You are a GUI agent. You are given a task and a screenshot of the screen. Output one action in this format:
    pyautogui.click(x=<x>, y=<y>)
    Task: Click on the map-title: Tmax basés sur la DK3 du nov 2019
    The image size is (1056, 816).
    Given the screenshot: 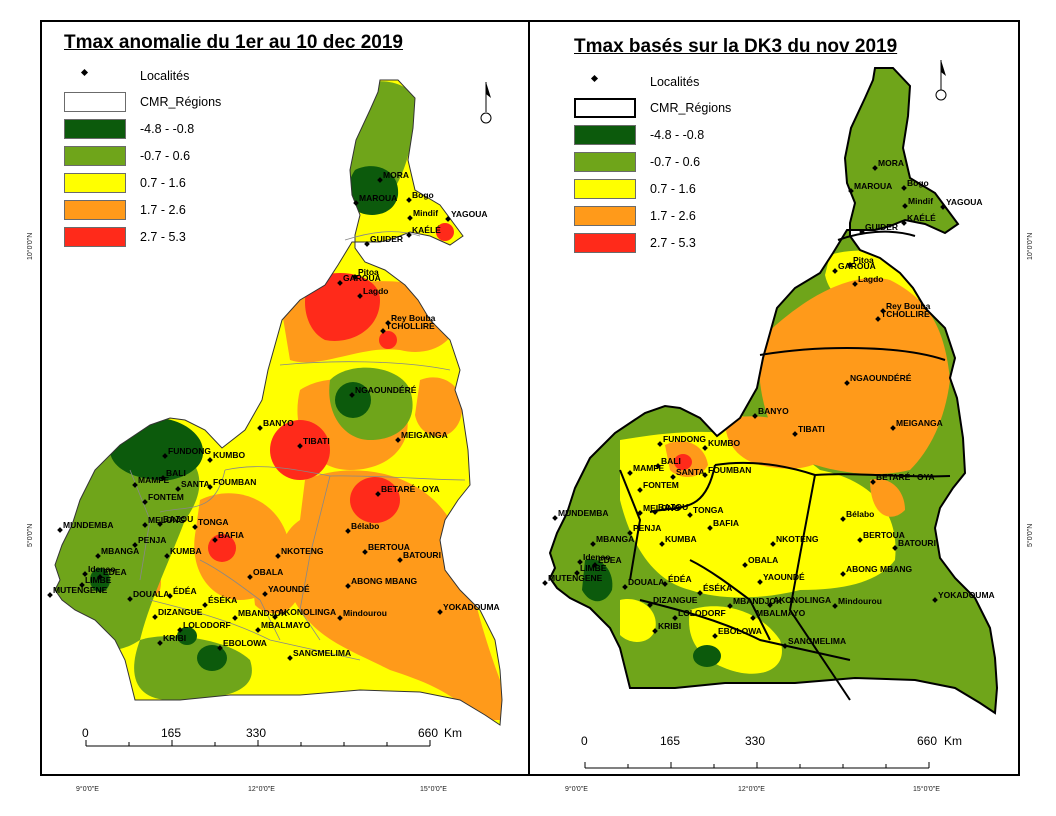 What is the action you would take?
    pyautogui.click(x=736, y=46)
    